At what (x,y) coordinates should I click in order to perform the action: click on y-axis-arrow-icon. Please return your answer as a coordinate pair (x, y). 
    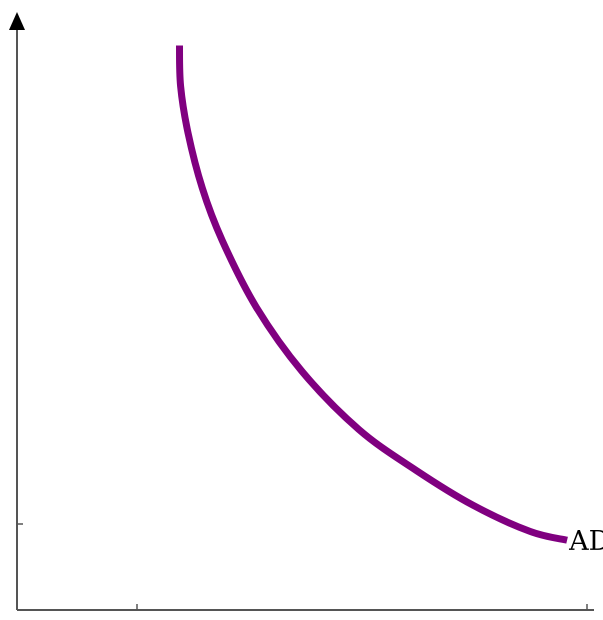
    Looking at the image, I should click on (17, 21).